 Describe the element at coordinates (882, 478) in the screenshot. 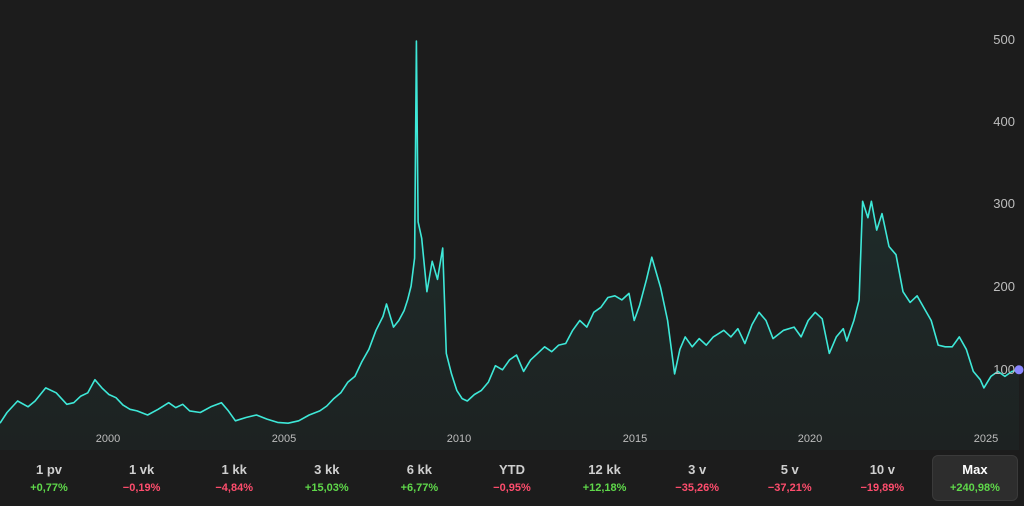

I see `range-10-year-button: 10 v −19,89%` at that location.